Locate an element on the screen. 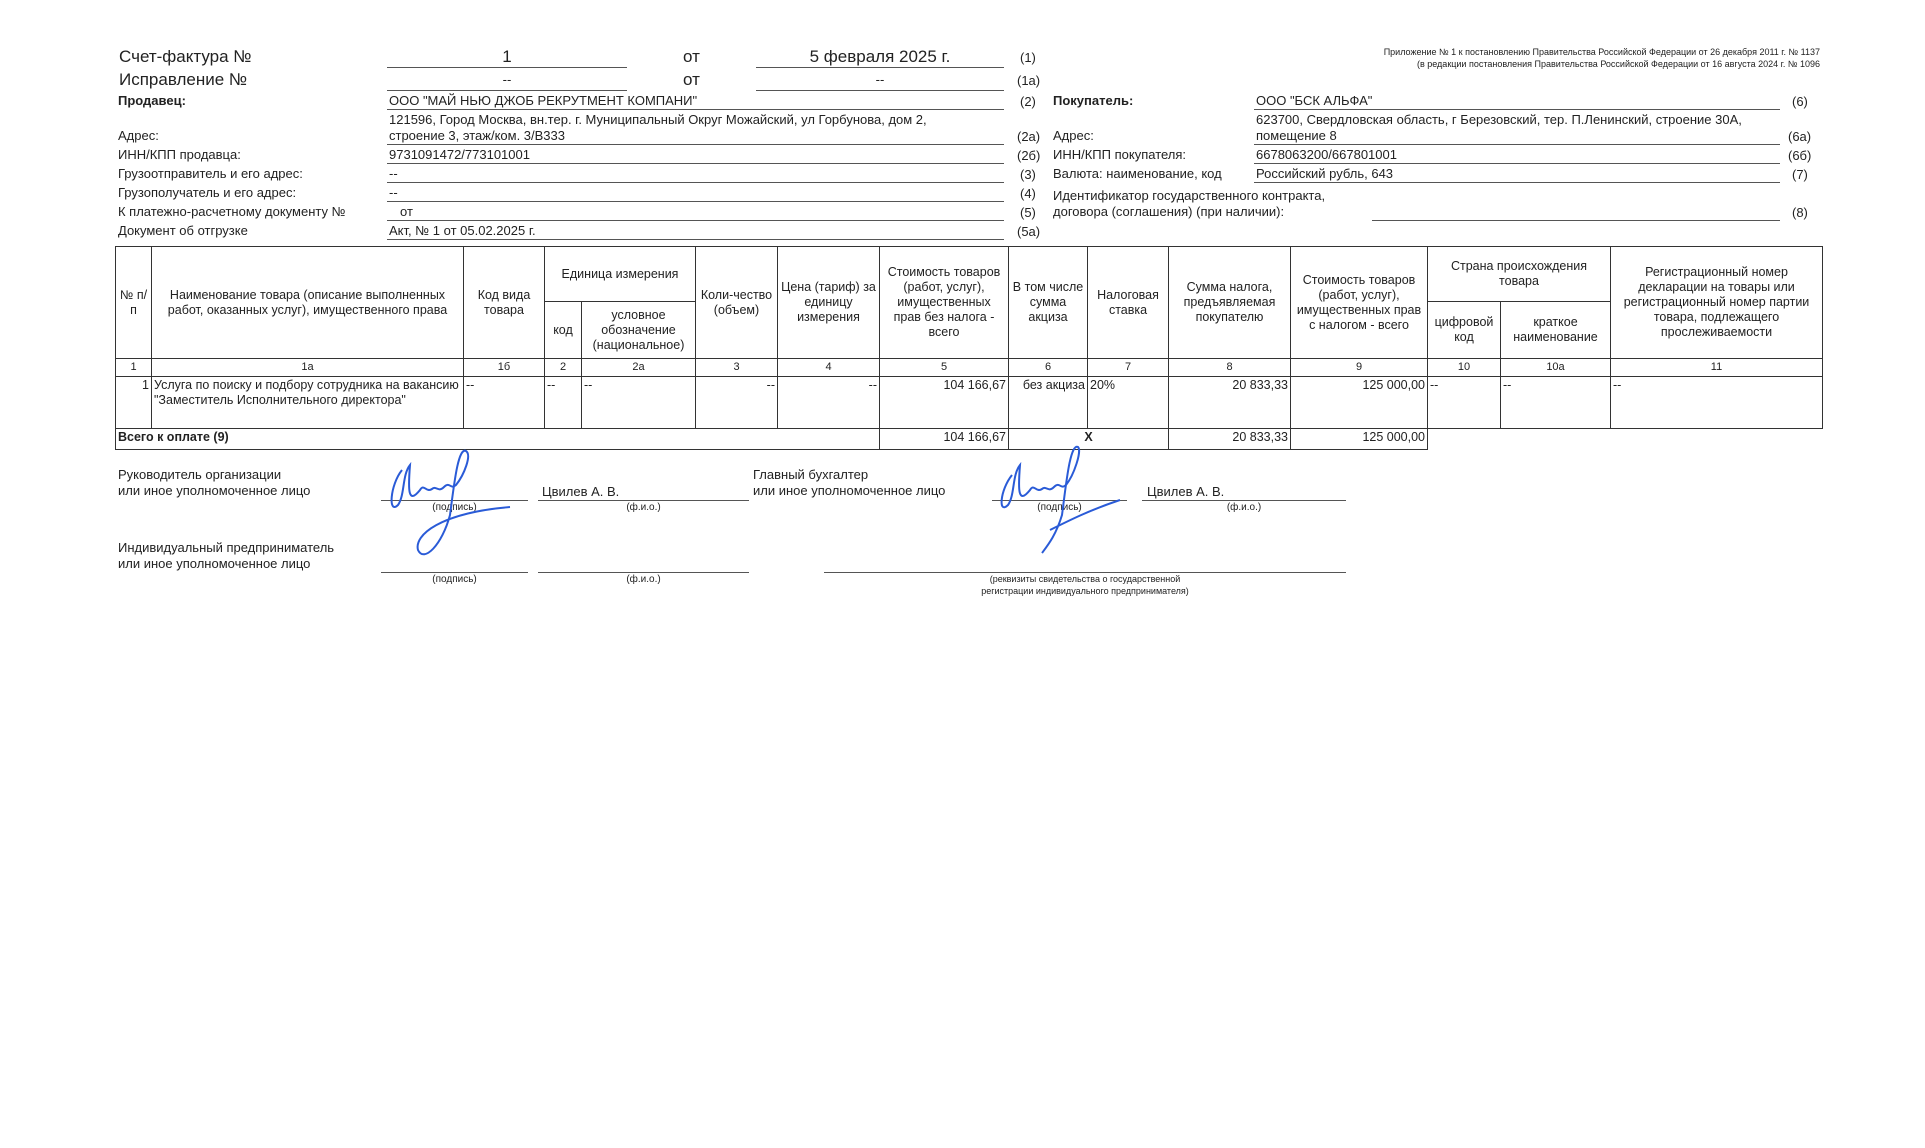 The image size is (1925, 1148). head-sign-caption: (подпись) is located at coordinates (454, 507).